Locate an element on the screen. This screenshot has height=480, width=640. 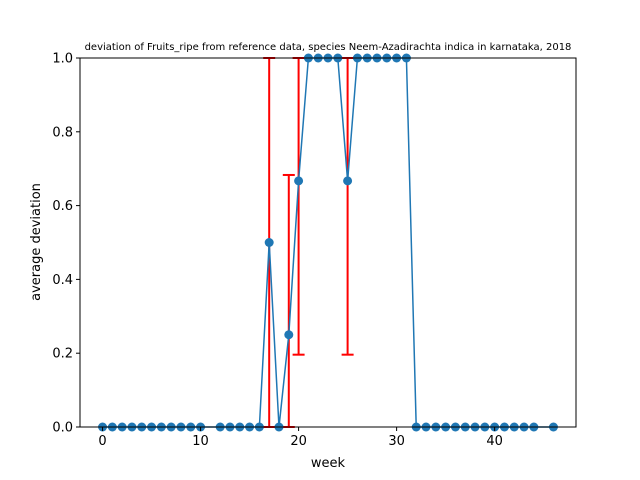
x-tick-label: 40 is located at coordinates (494, 441).